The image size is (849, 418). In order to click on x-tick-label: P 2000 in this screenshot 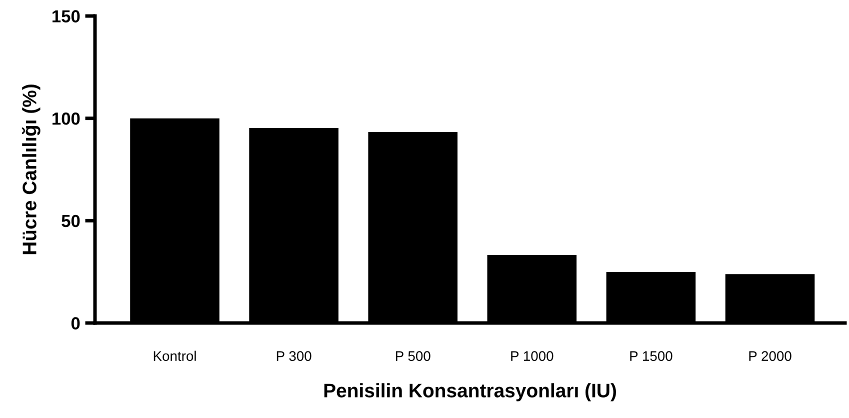, I will do `click(770, 356)`.